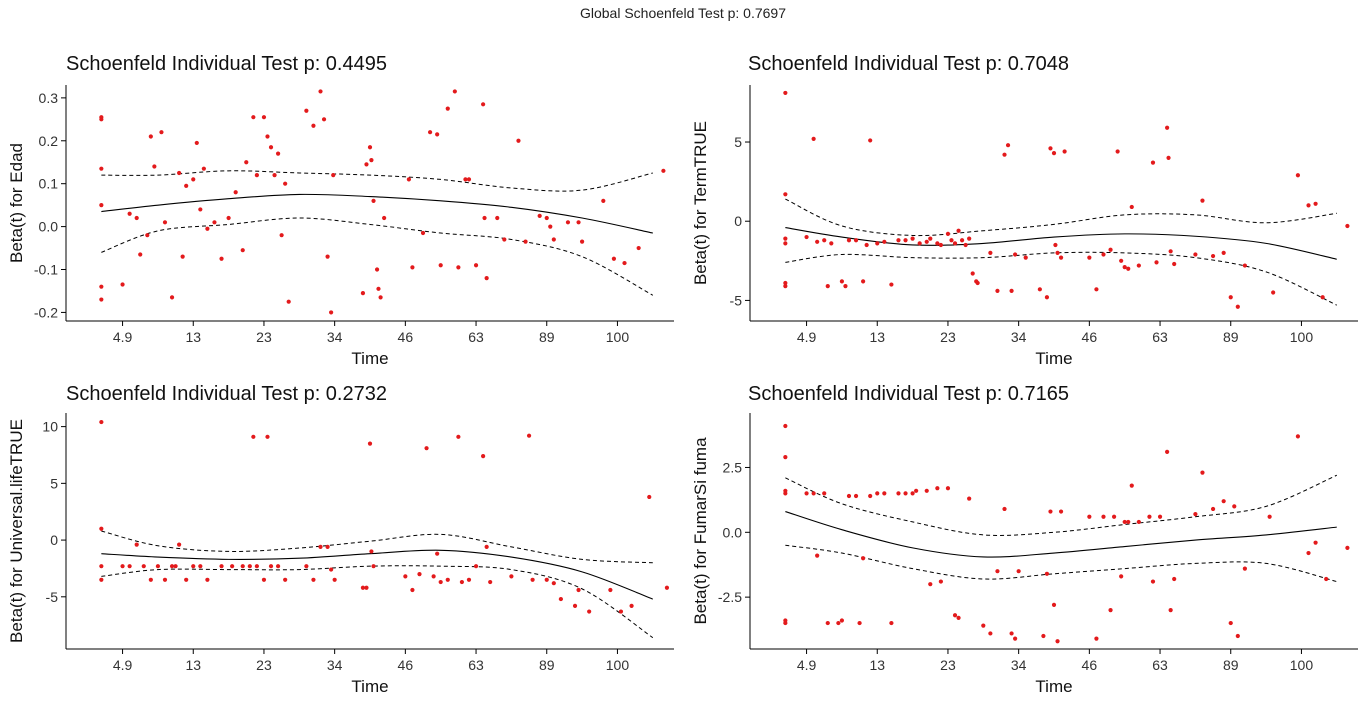 This screenshot has height=705, width=1366. What do you see at coordinates (54, 540) in the screenshot?
I see `y-tick-label: 0` at bounding box center [54, 540].